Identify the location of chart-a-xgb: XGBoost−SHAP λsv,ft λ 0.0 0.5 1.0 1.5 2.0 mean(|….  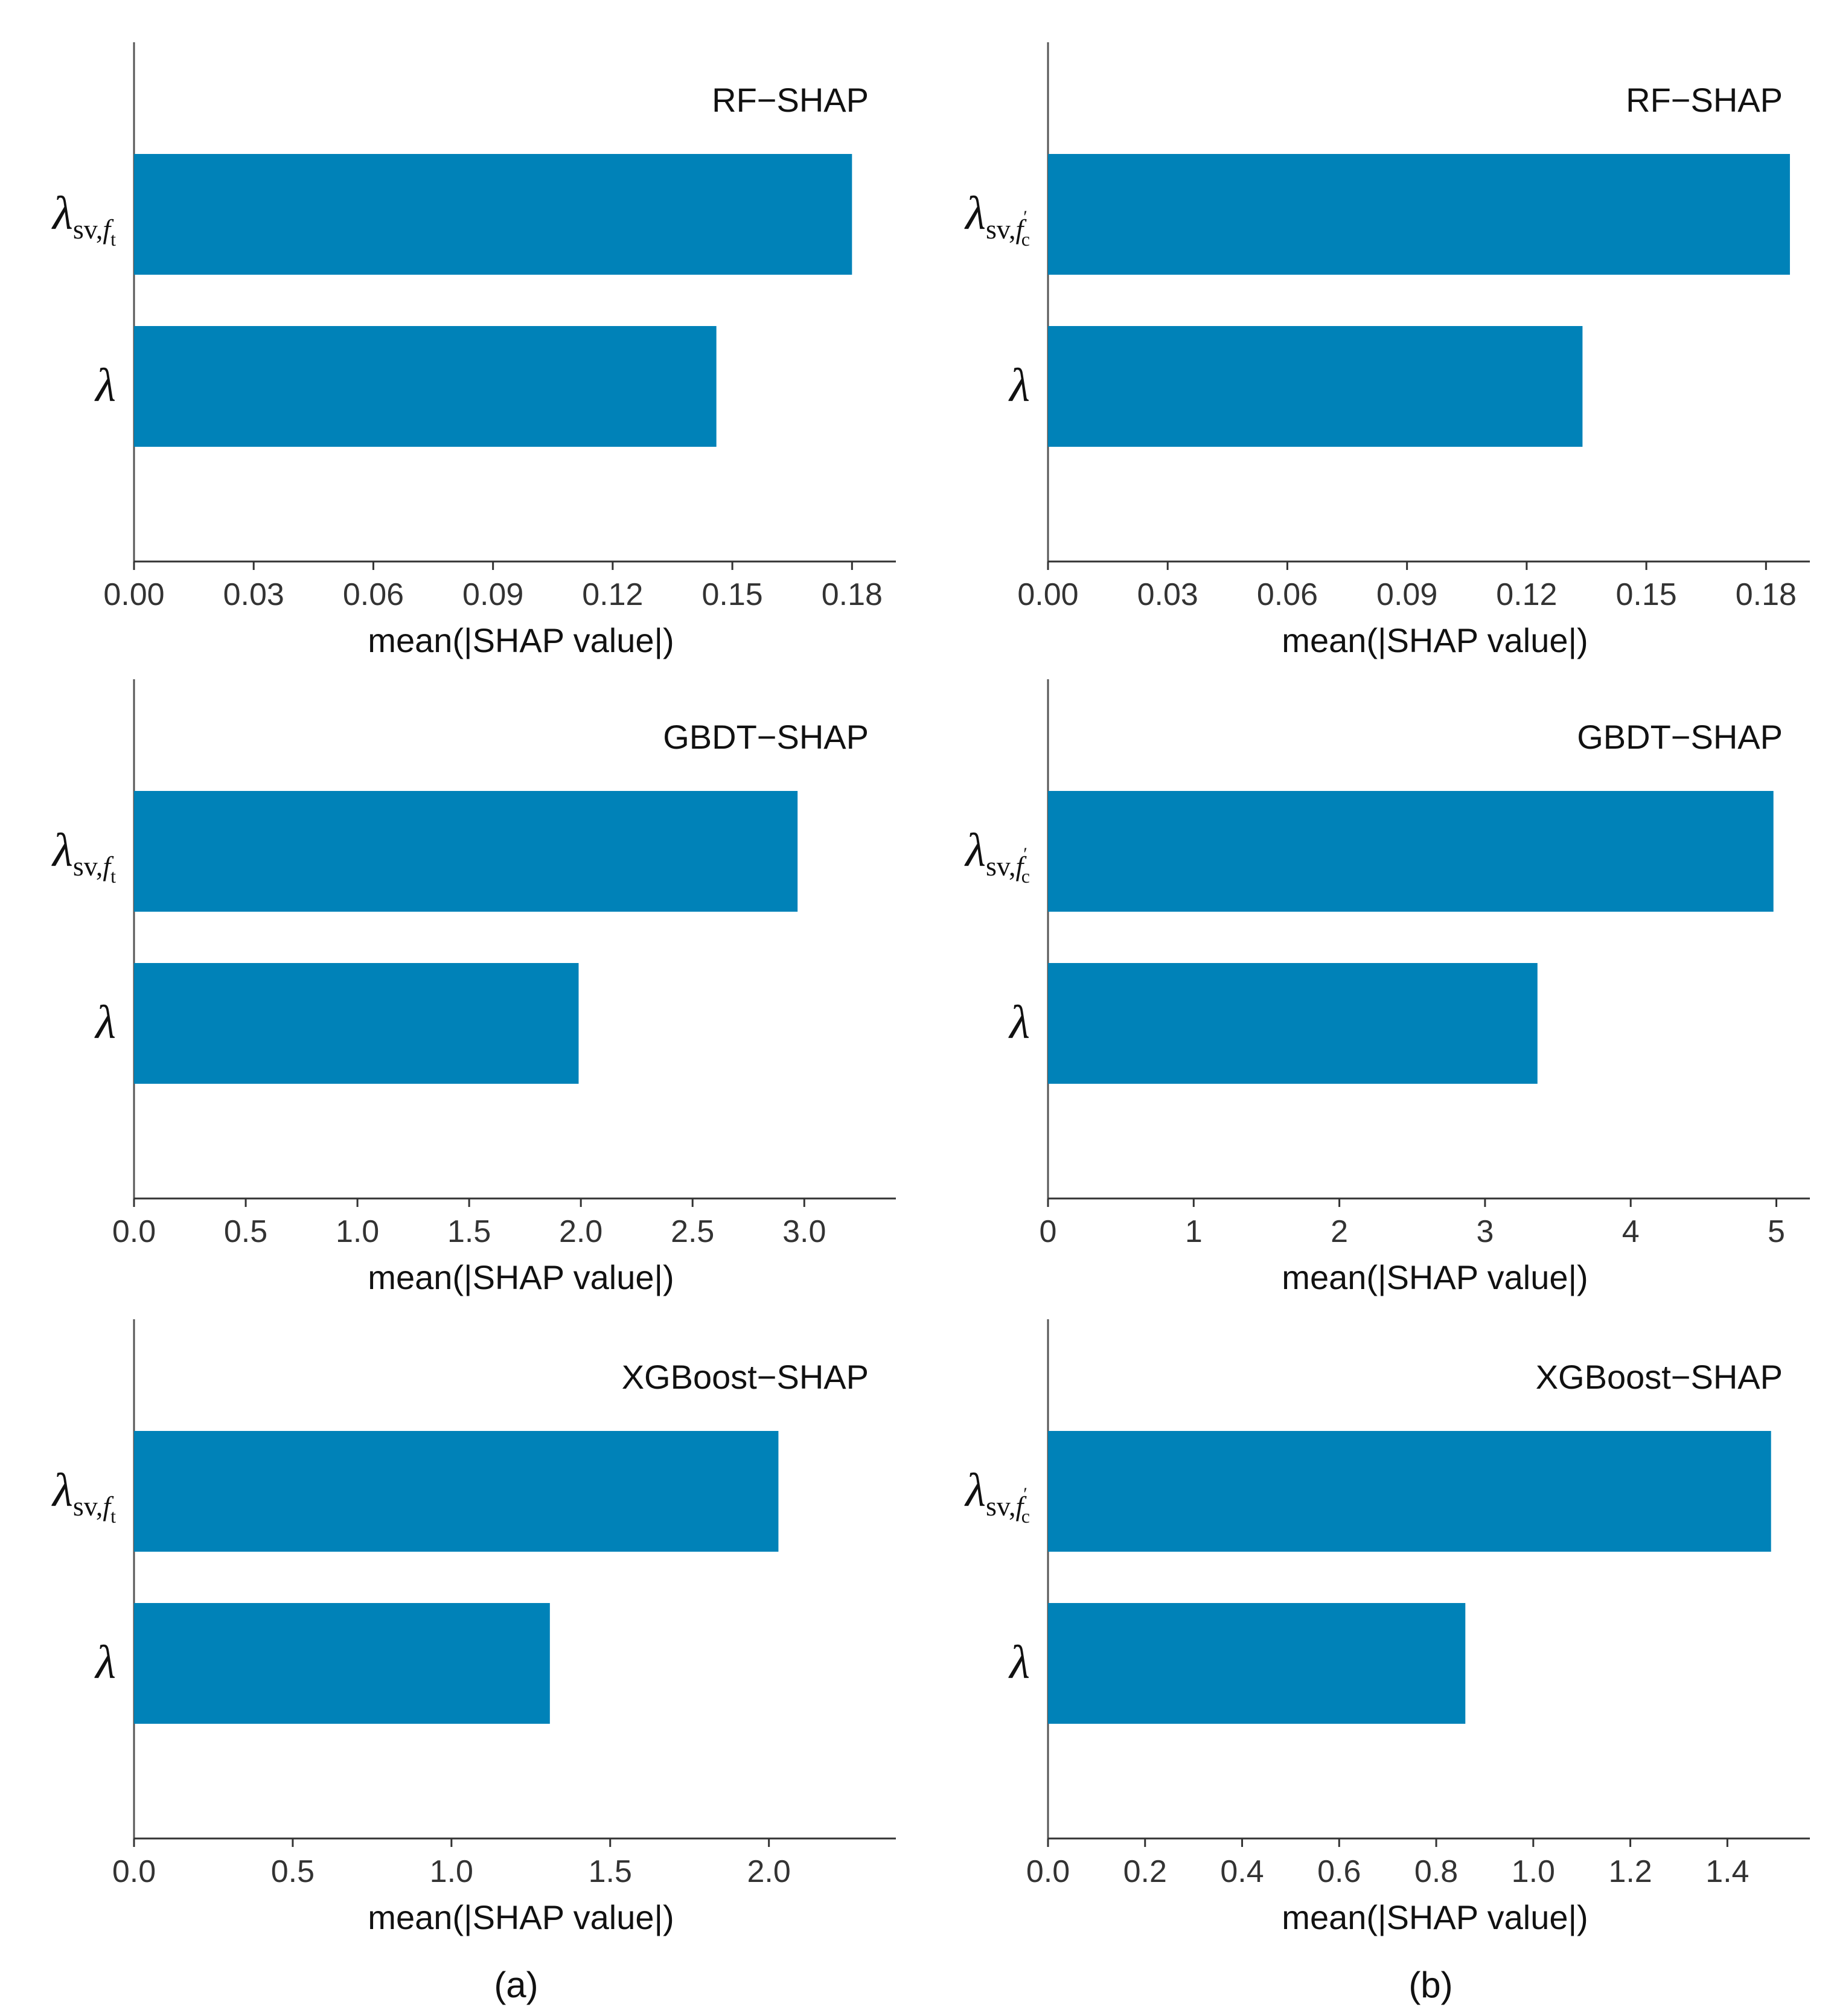
(473, 1627).